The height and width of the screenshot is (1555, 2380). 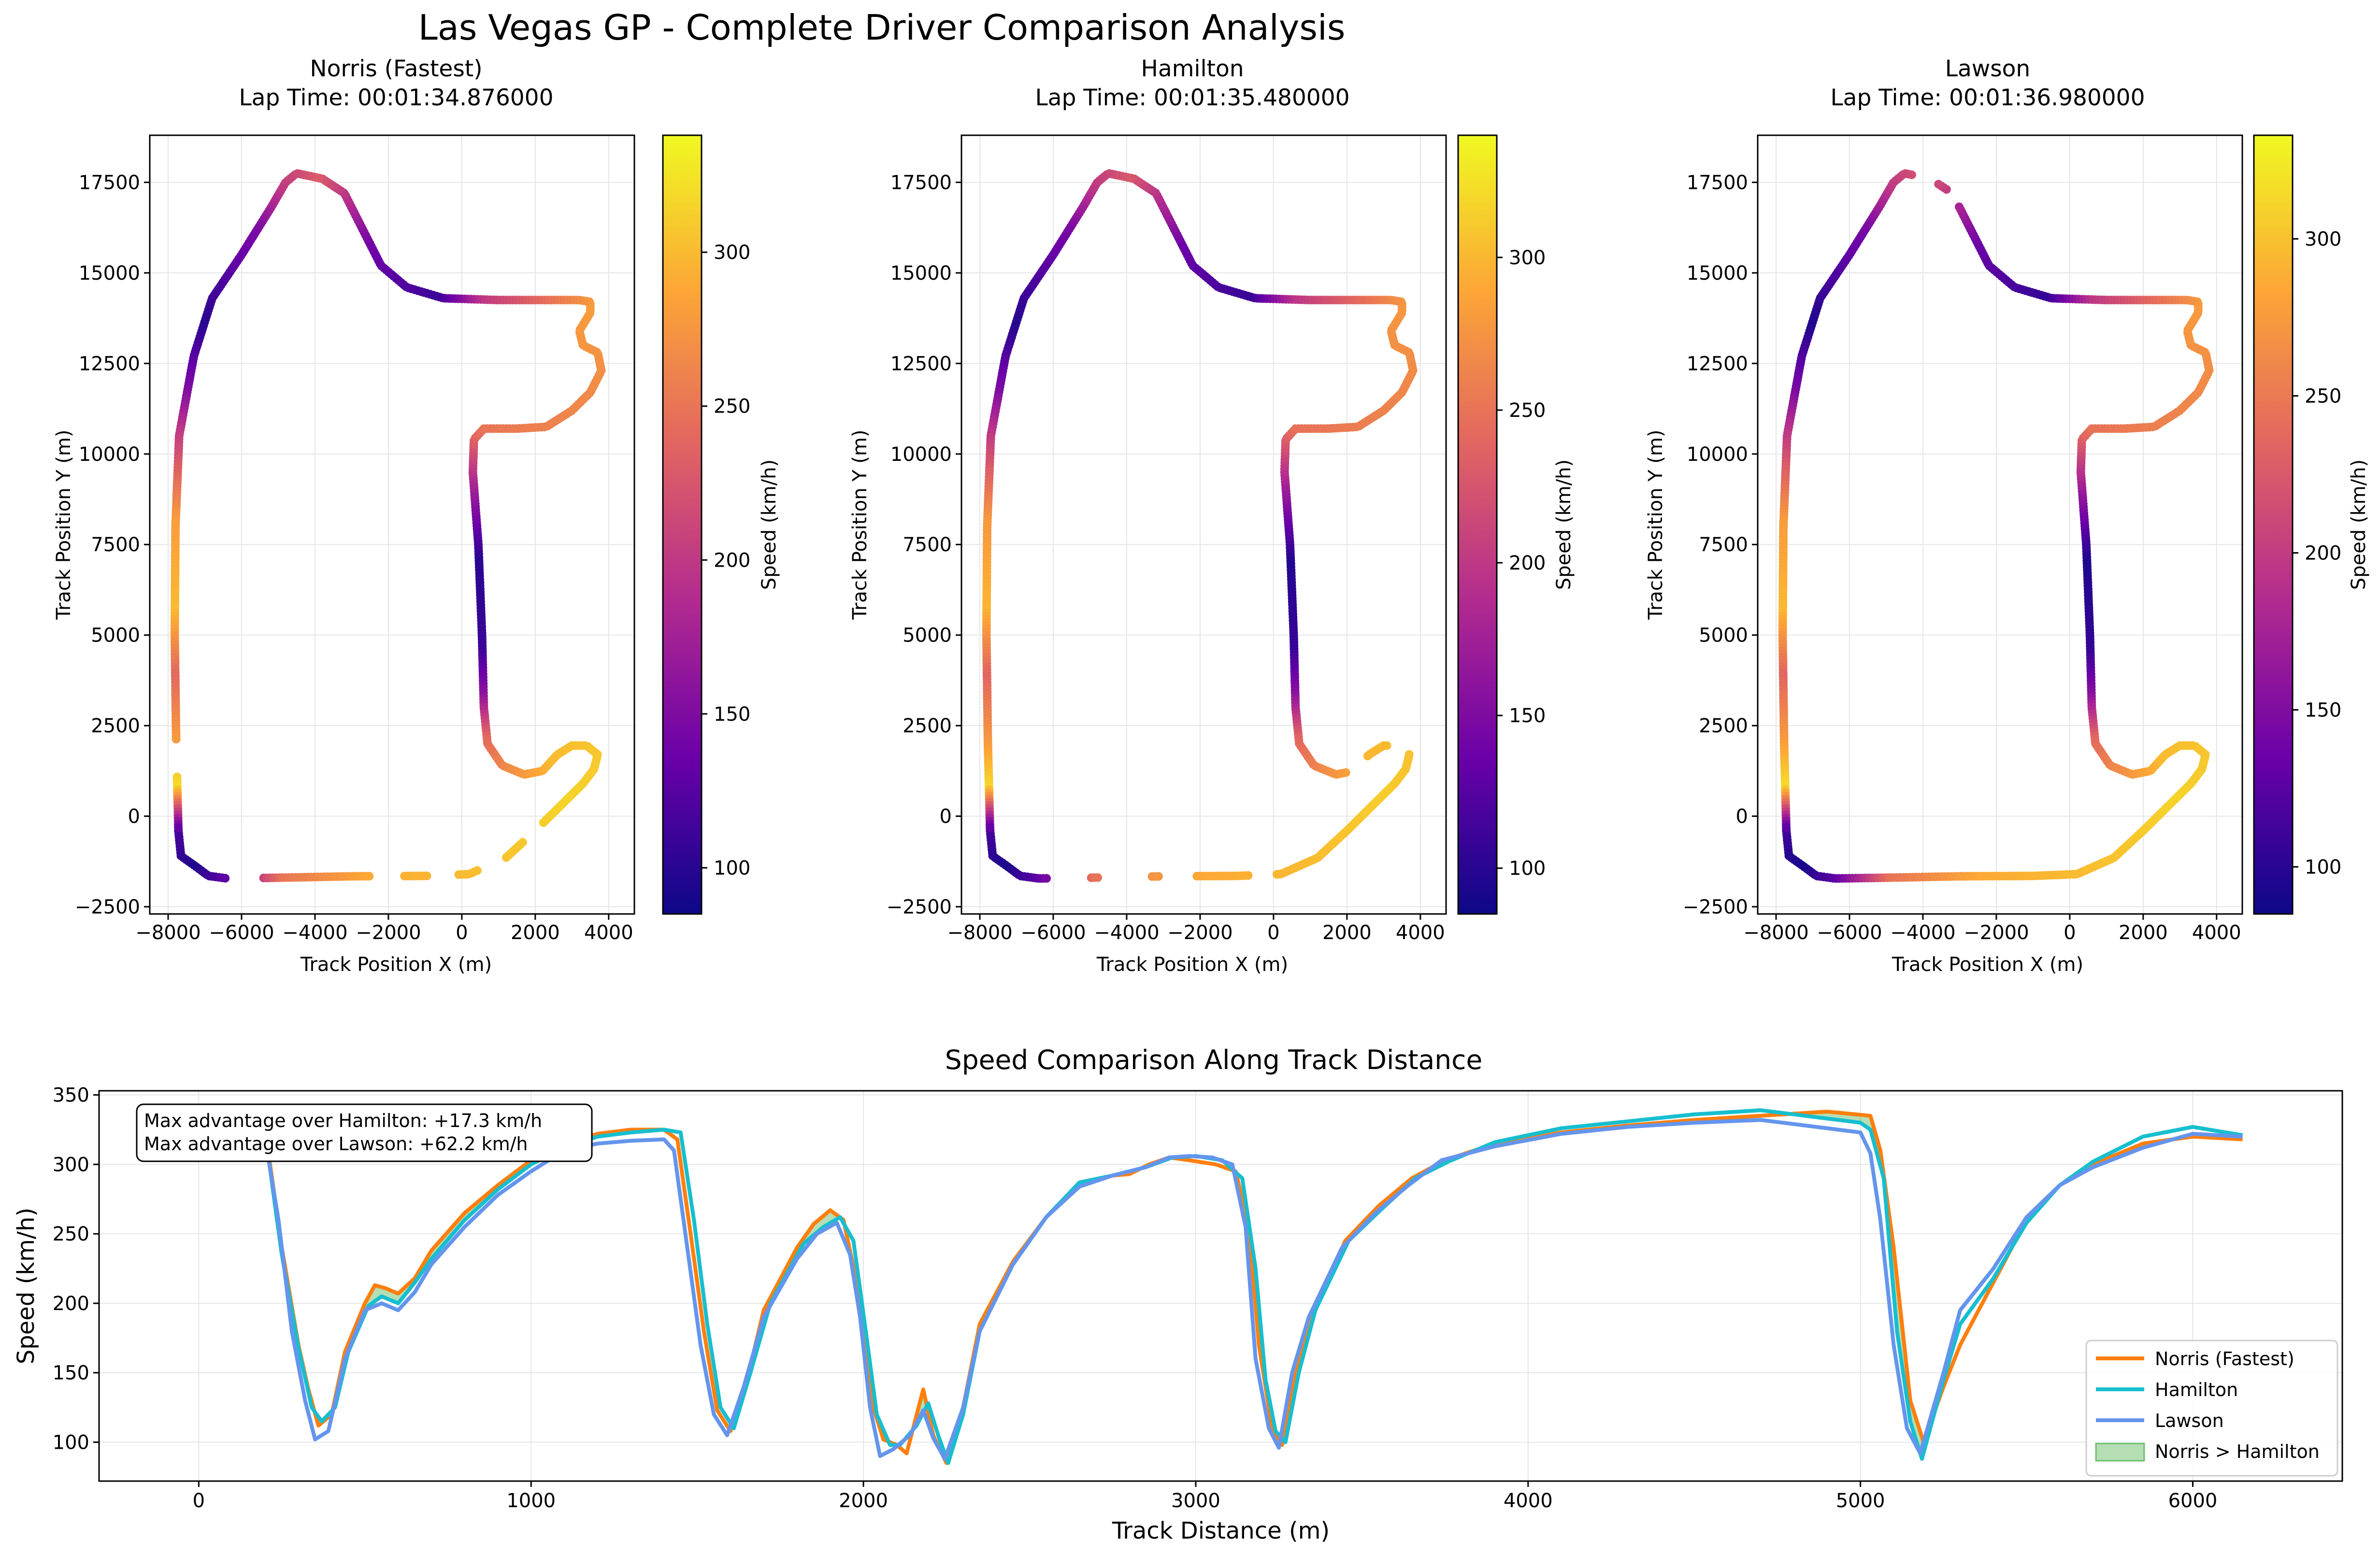 What do you see at coordinates (343, 1120) in the screenshot?
I see `annotation-line-1: Max advantage over Hamilton: +17.3 km/h` at bounding box center [343, 1120].